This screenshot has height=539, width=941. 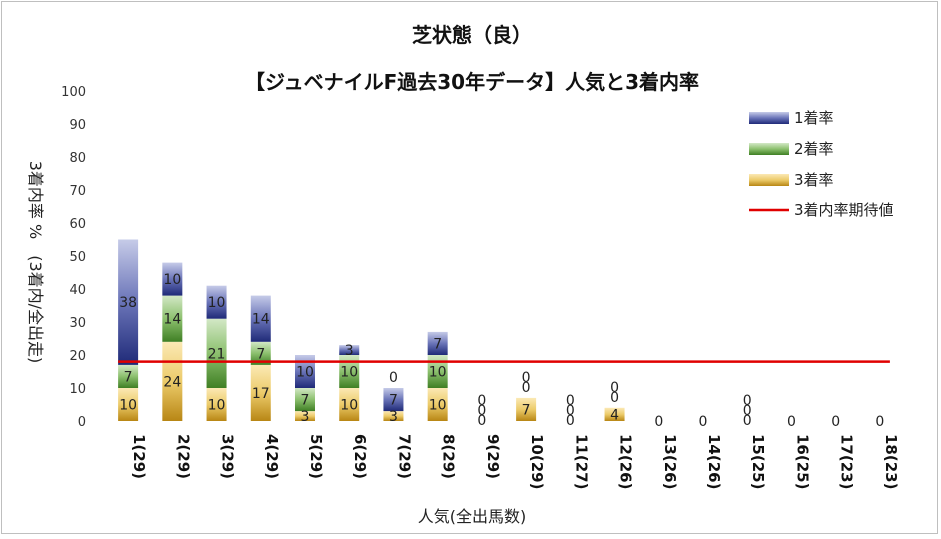 What do you see at coordinates (570, 401) in the screenshot?
I see `data-label-1st-10: 0` at bounding box center [570, 401].